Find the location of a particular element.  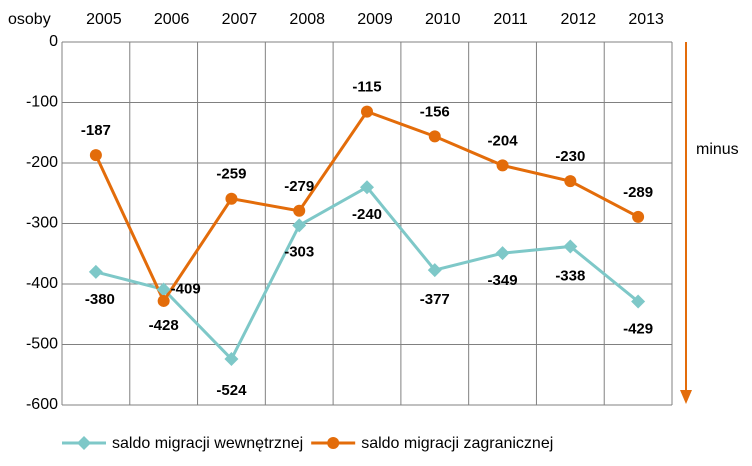

y-tick-label: -400 is located at coordinates (42, 283).